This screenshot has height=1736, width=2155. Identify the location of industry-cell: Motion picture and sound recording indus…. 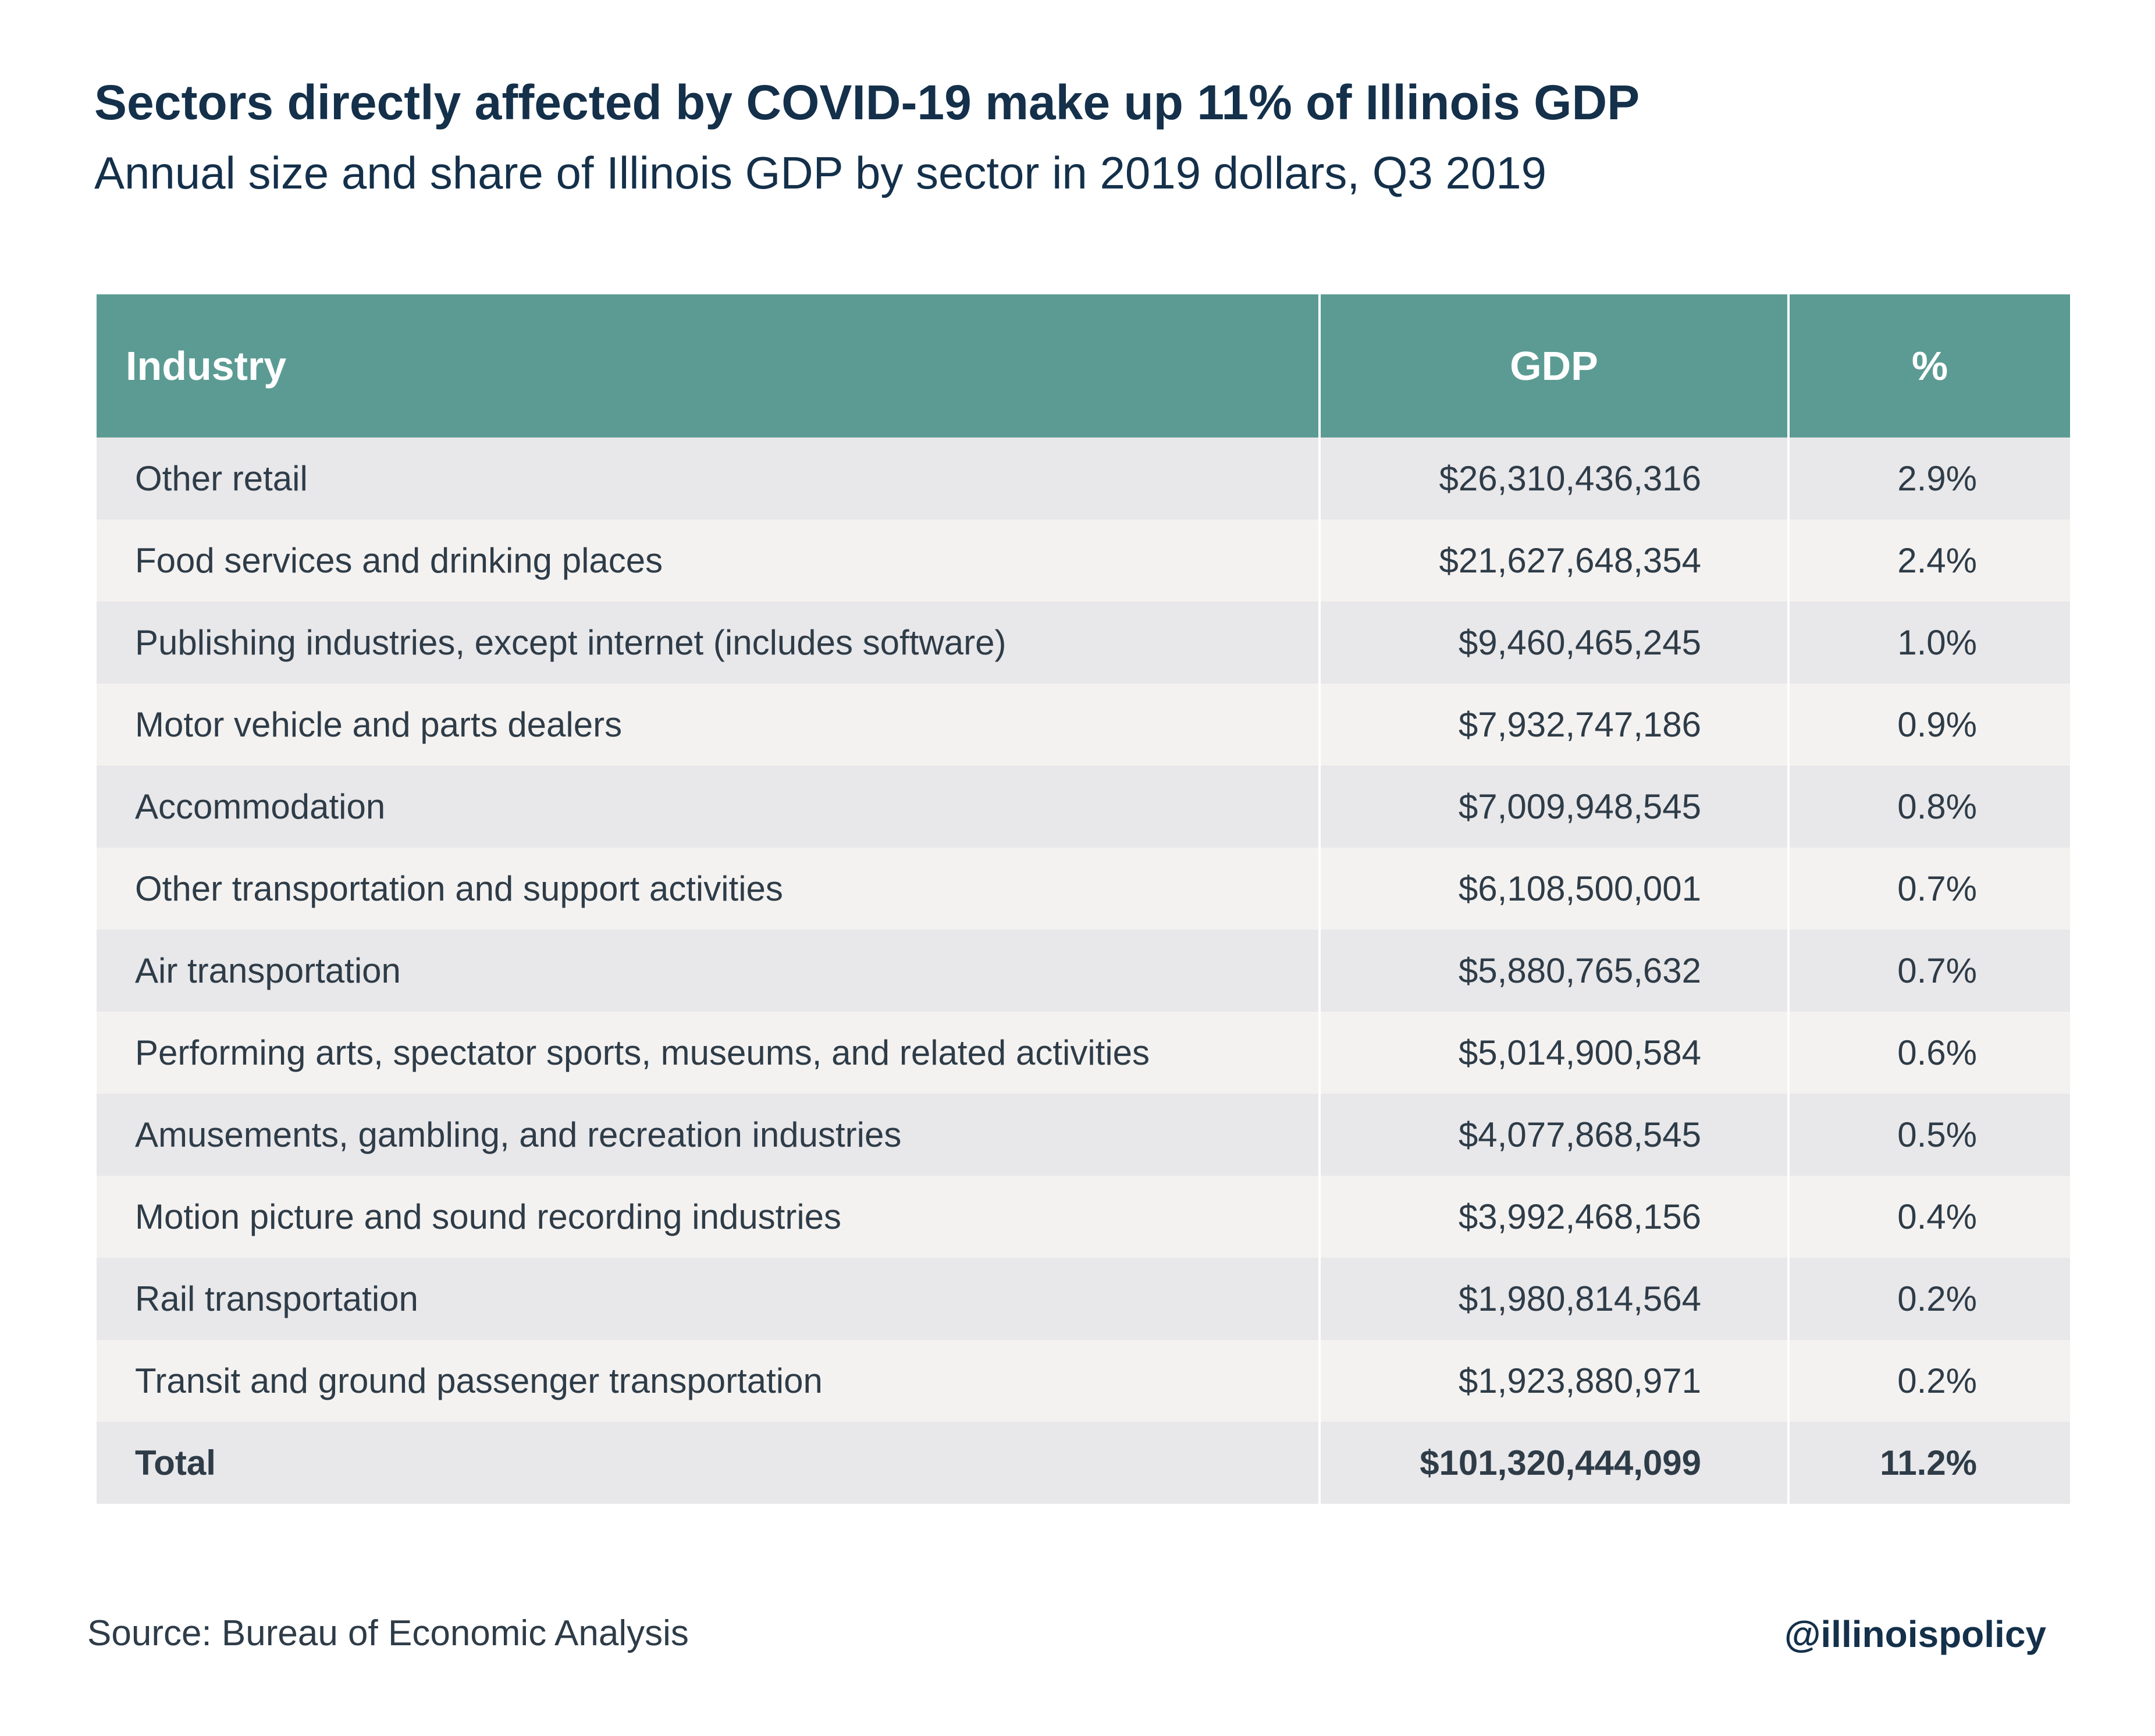
(709, 1217).